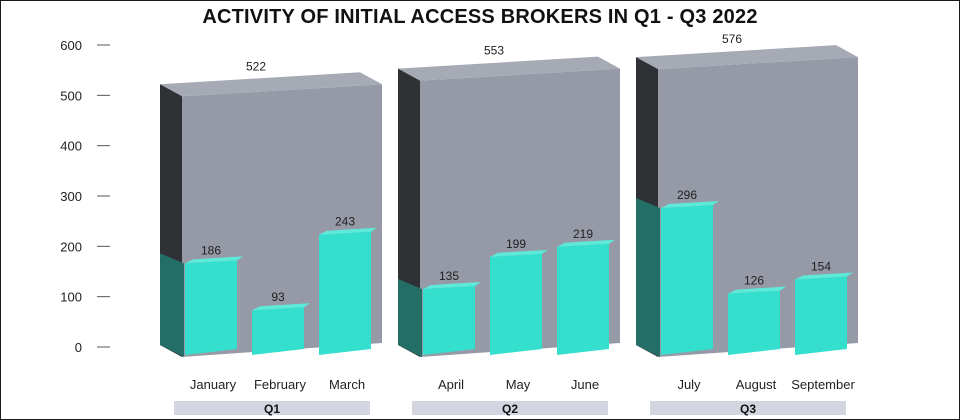  What do you see at coordinates (494, 51) in the screenshot?
I see `total-value-label: 553` at bounding box center [494, 51].